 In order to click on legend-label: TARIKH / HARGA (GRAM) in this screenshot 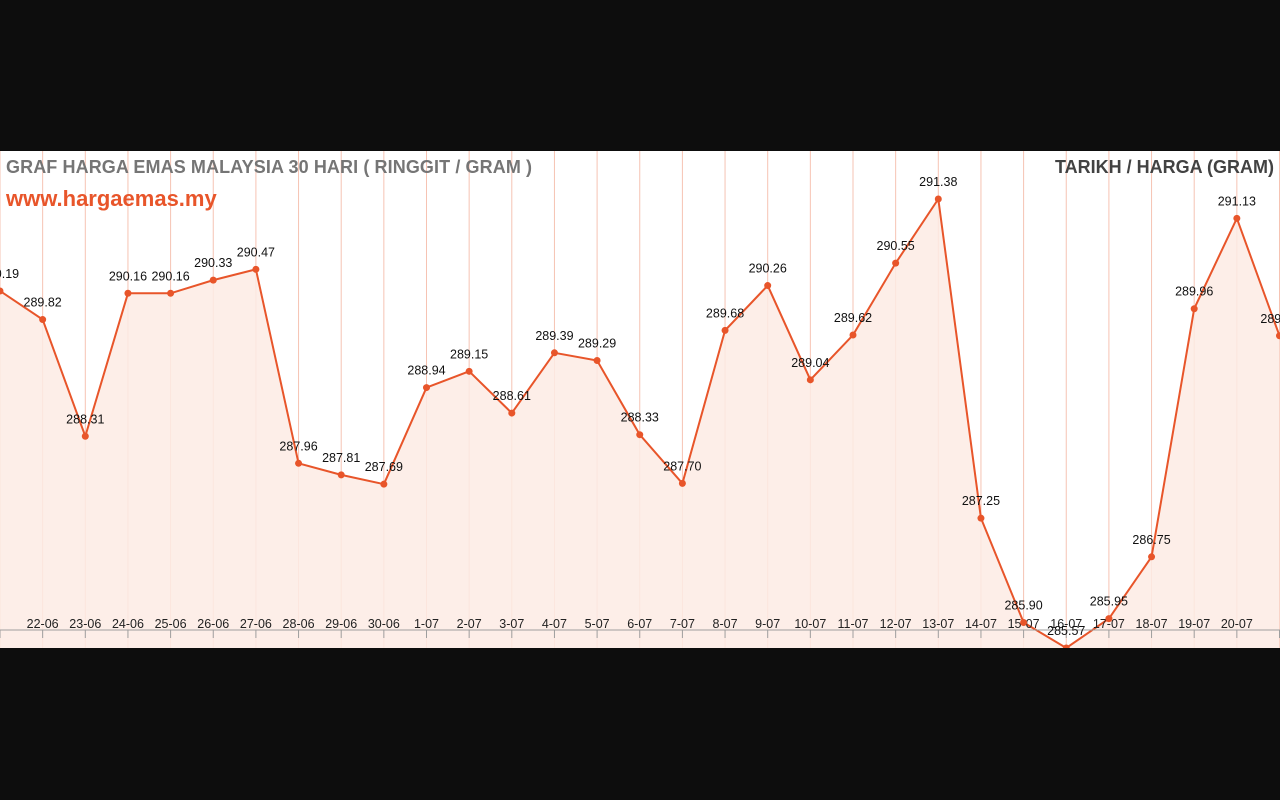, I will do `click(1164, 167)`.